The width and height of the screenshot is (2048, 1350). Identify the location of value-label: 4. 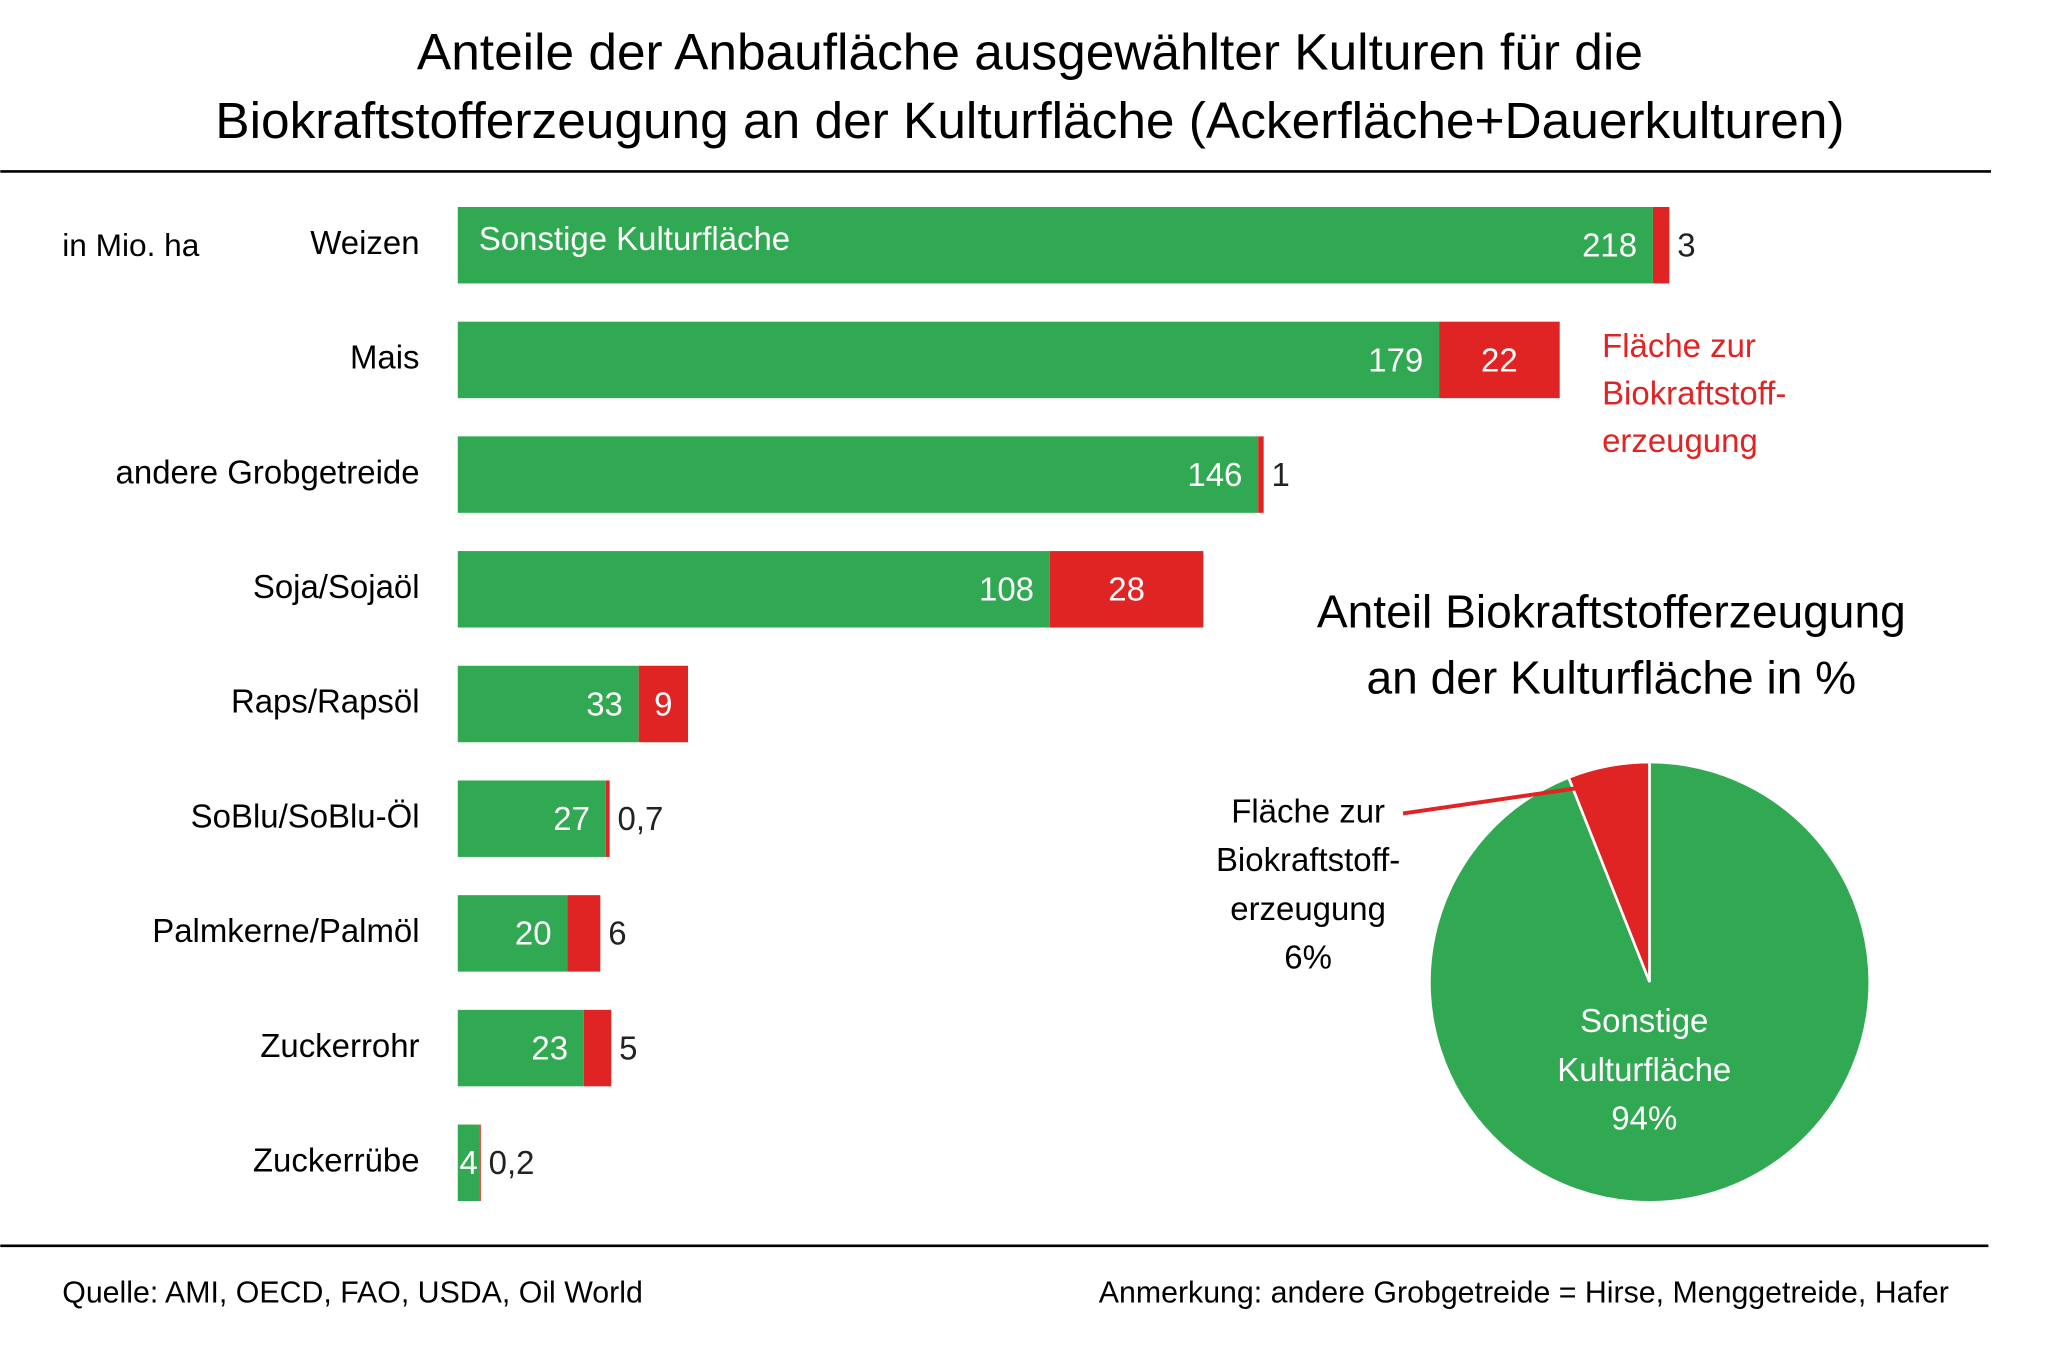
(469, 1162).